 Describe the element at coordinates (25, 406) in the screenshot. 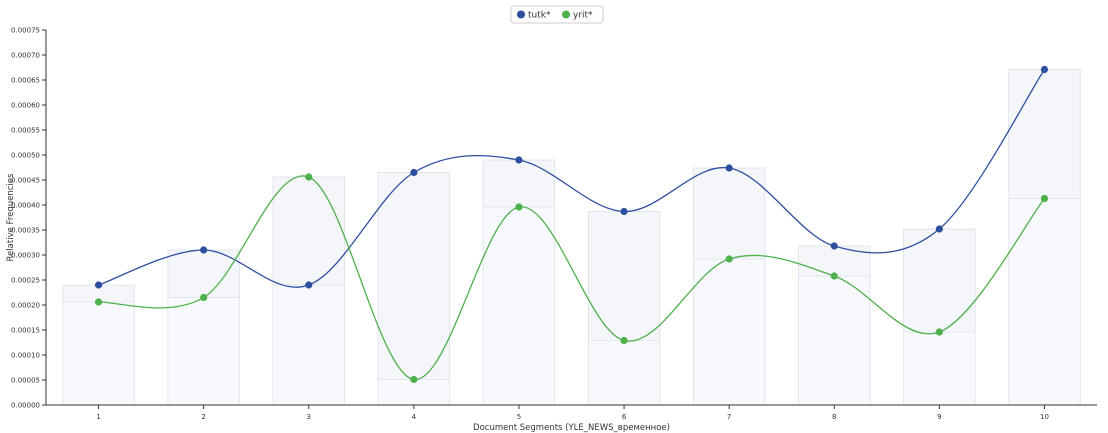

I see `y-tick-label: 0.00000` at that location.